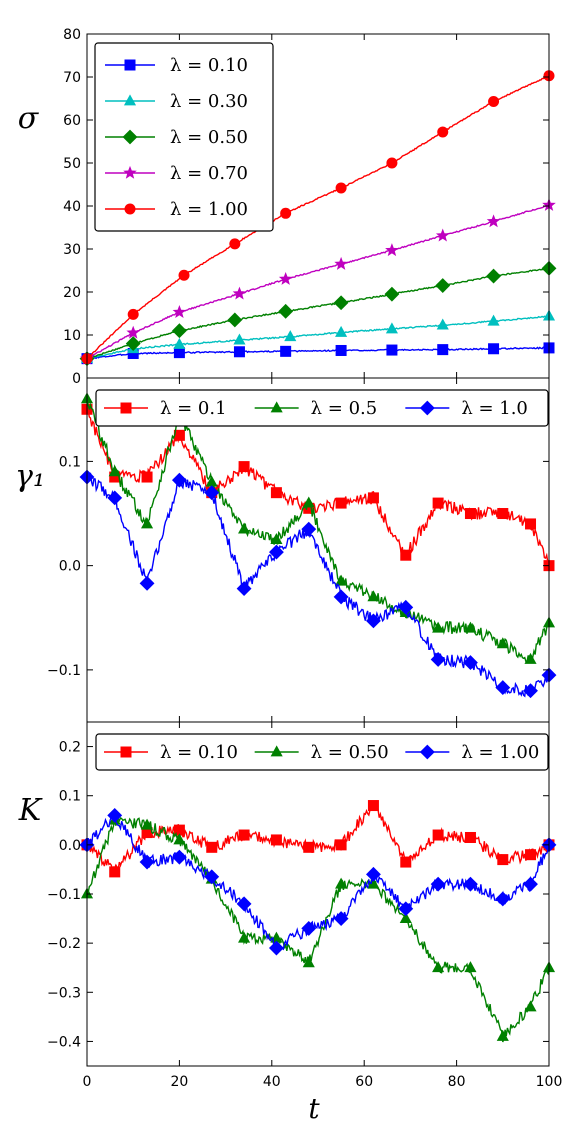 This screenshot has height=1147, width=581. I want to click on y-tick-label: 50, so click(72, 164).